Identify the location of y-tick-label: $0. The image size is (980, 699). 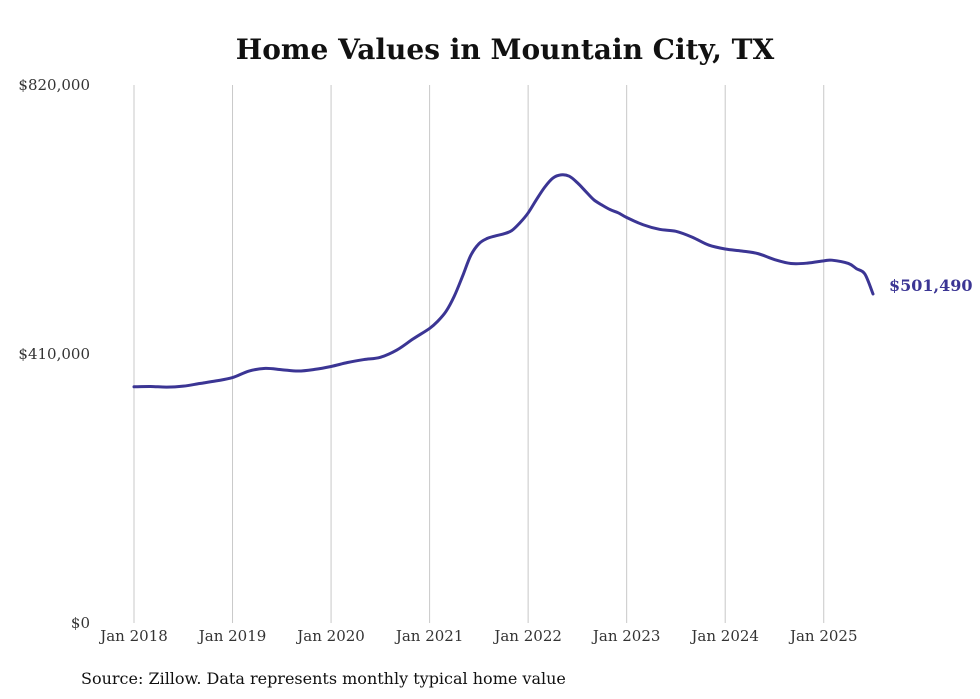
(80, 623).